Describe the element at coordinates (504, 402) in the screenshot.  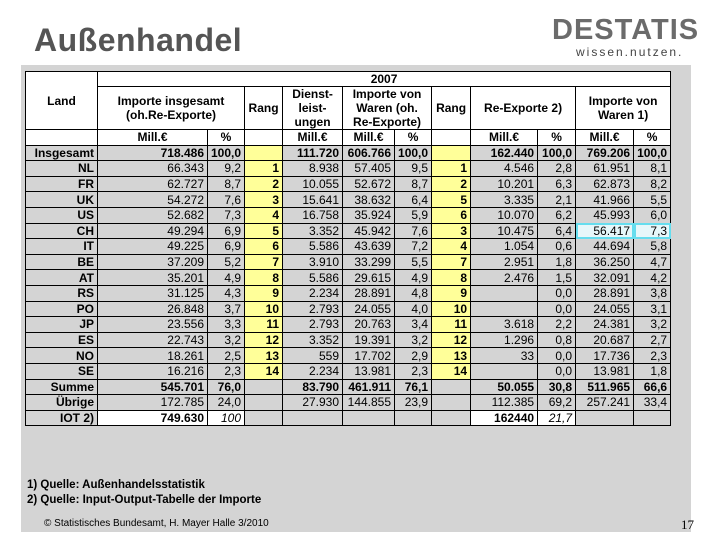
I see `cell: 112.385` at that location.